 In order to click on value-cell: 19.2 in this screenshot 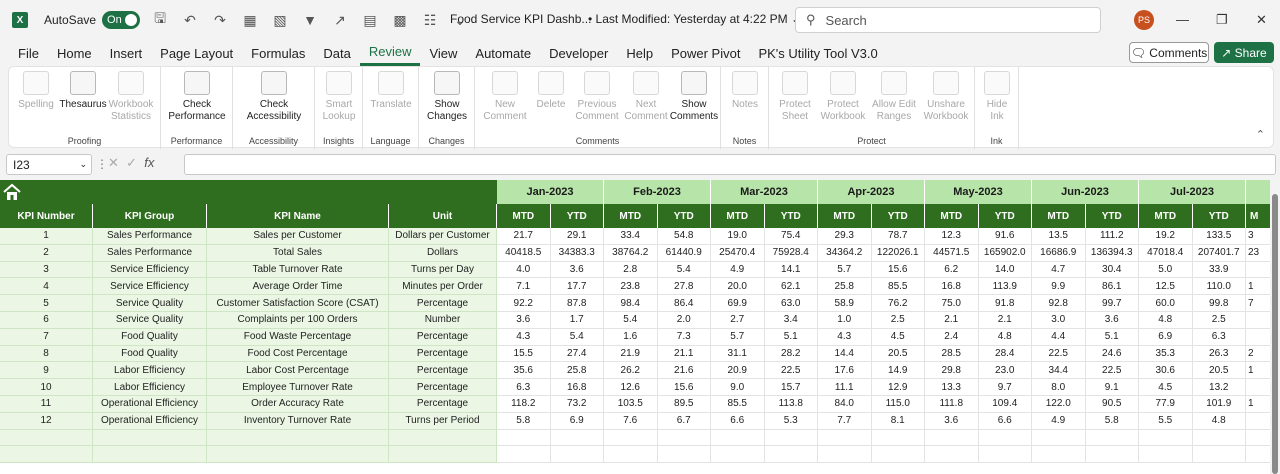, I will do `click(1166, 236)`.